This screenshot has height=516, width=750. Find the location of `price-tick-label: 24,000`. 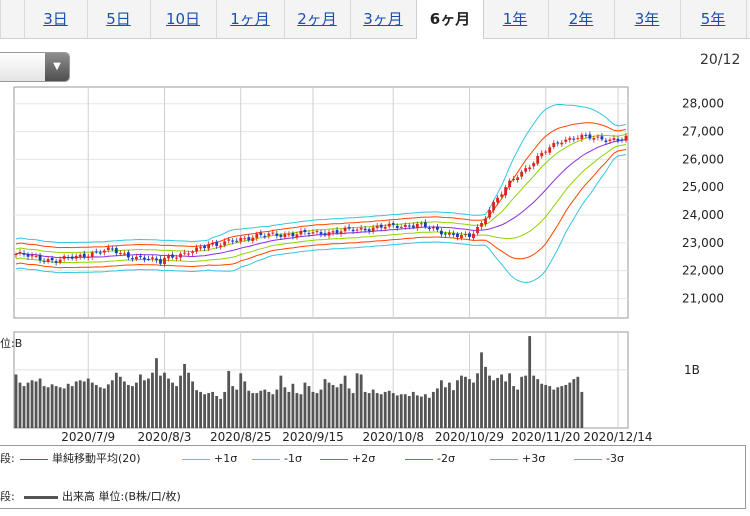

price-tick-label: 24,000 is located at coordinates (703, 215).